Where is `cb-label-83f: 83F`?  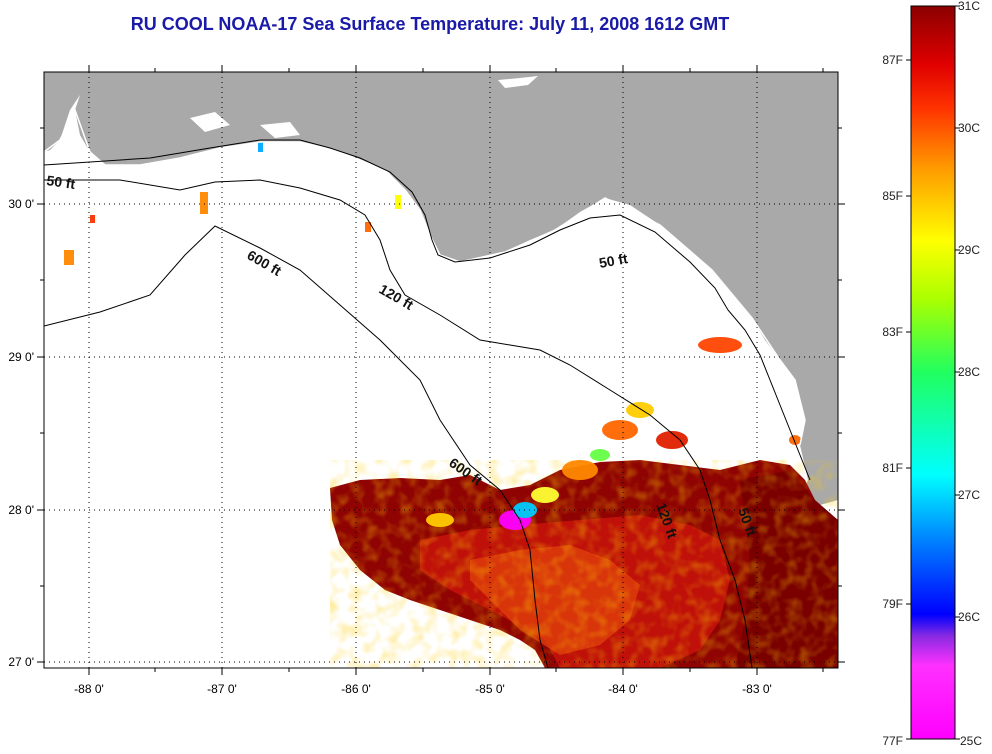
cb-label-83f: 83F is located at coordinates (892, 332).